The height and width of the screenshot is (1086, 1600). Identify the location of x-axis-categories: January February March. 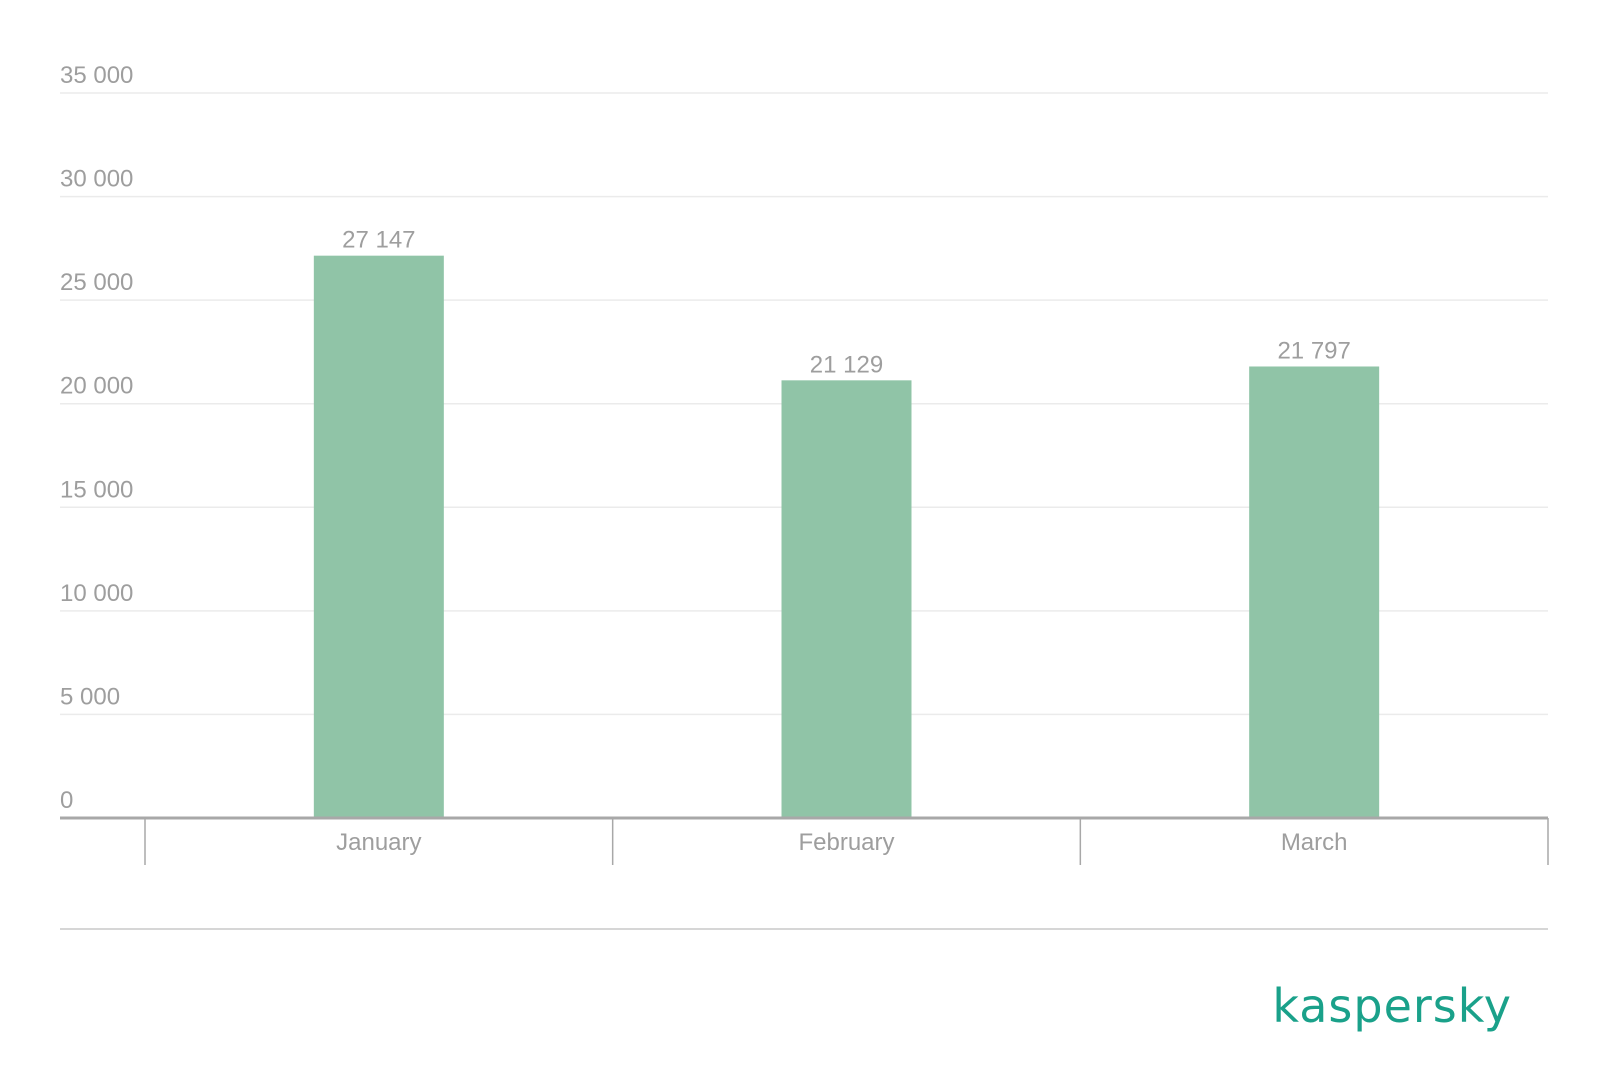
(841, 842).